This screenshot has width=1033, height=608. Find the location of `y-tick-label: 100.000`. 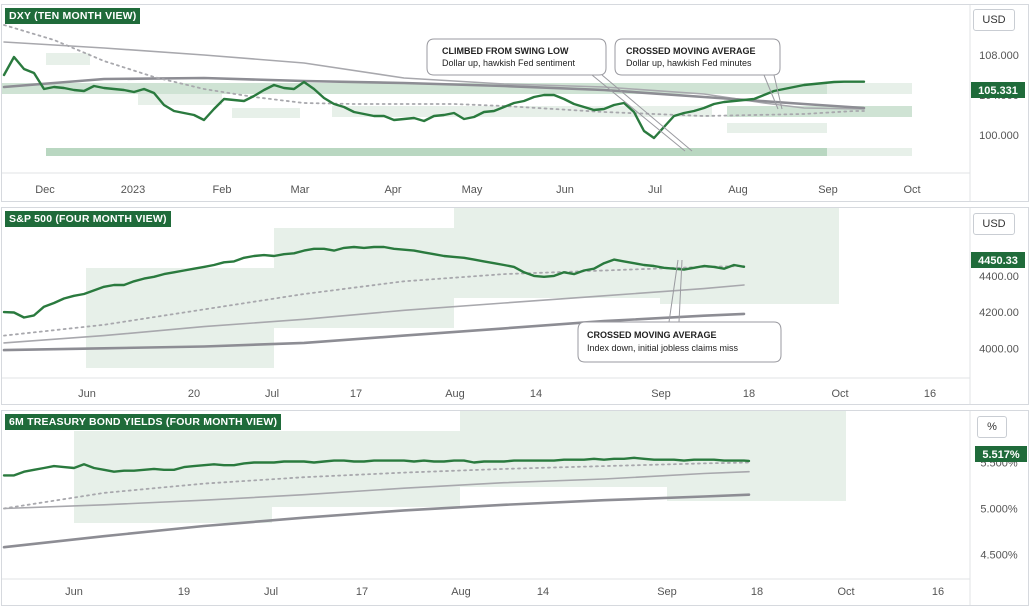

y-tick-label: 100.000 is located at coordinates (999, 136).